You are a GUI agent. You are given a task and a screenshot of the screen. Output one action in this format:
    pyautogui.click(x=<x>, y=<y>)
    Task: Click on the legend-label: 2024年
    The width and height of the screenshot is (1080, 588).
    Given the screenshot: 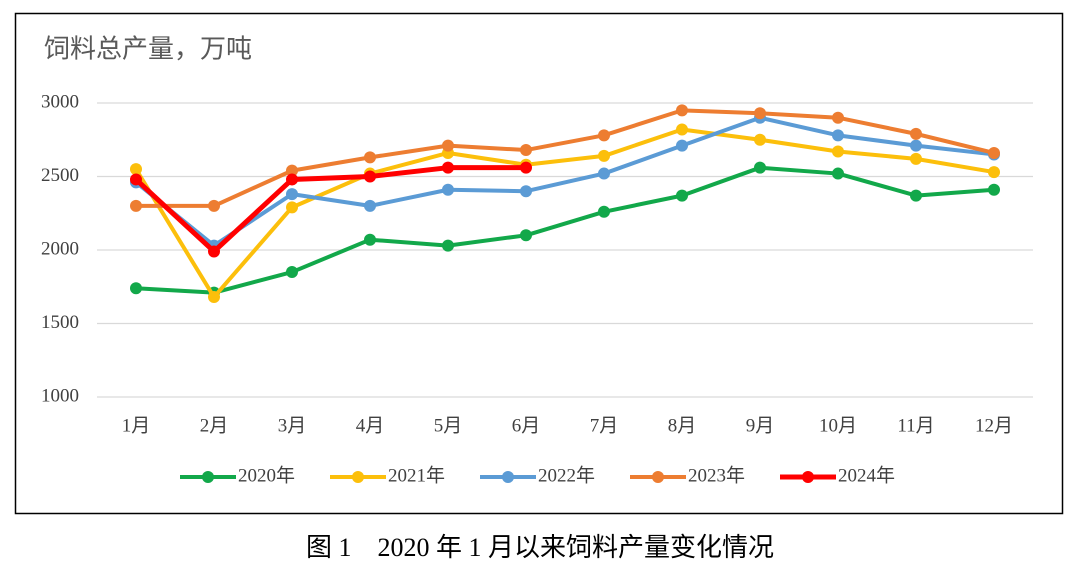 What is the action you would take?
    pyautogui.click(x=866, y=475)
    